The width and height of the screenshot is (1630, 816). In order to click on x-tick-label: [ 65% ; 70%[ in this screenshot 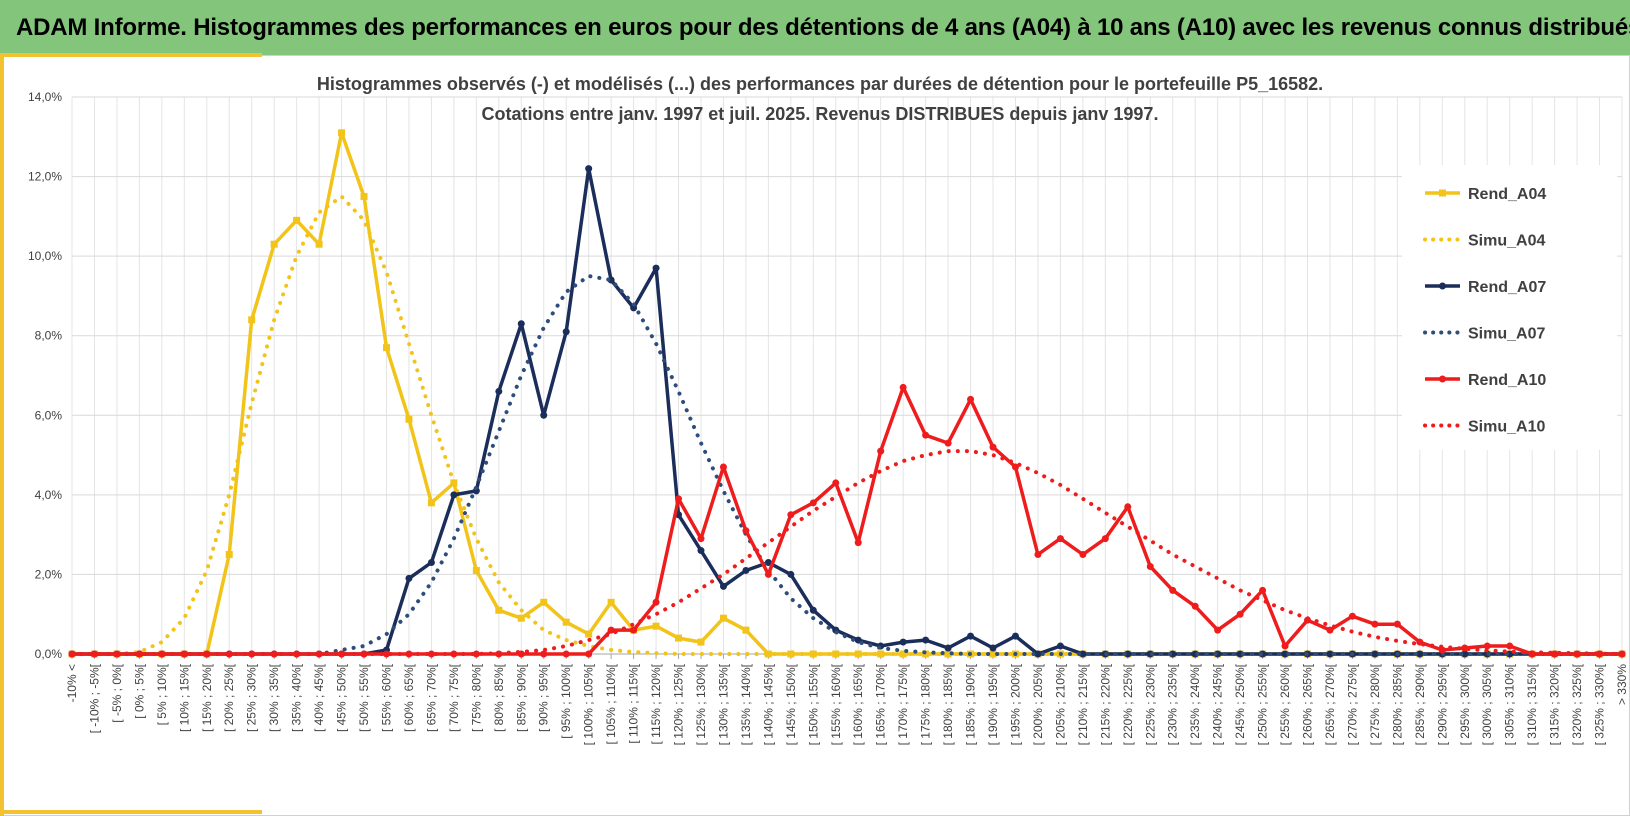, I will do `click(431, 697)`.